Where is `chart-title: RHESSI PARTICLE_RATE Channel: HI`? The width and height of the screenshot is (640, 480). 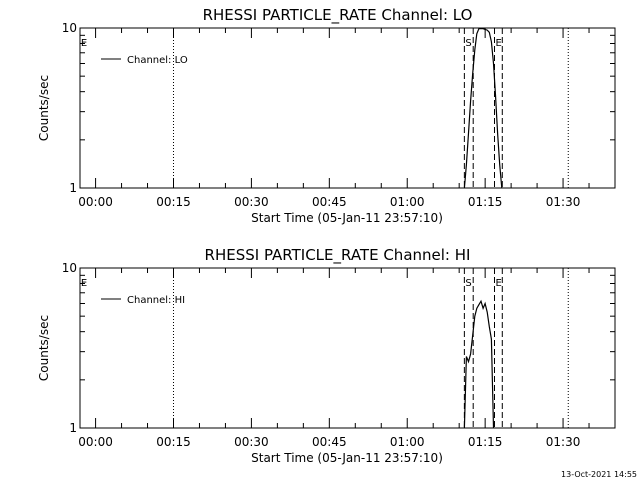 chart-title: RHESSI PARTICLE_RATE Channel: HI is located at coordinates (338, 255).